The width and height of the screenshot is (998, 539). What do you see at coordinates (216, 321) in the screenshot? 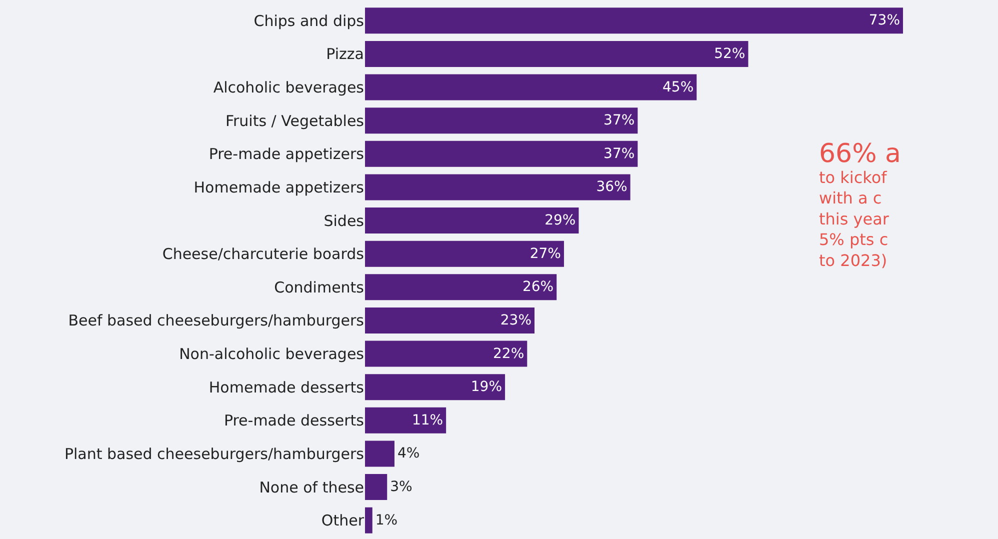
I see `y-tick-label: Beef based cheeseburgers/hamburgers` at bounding box center [216, 321].